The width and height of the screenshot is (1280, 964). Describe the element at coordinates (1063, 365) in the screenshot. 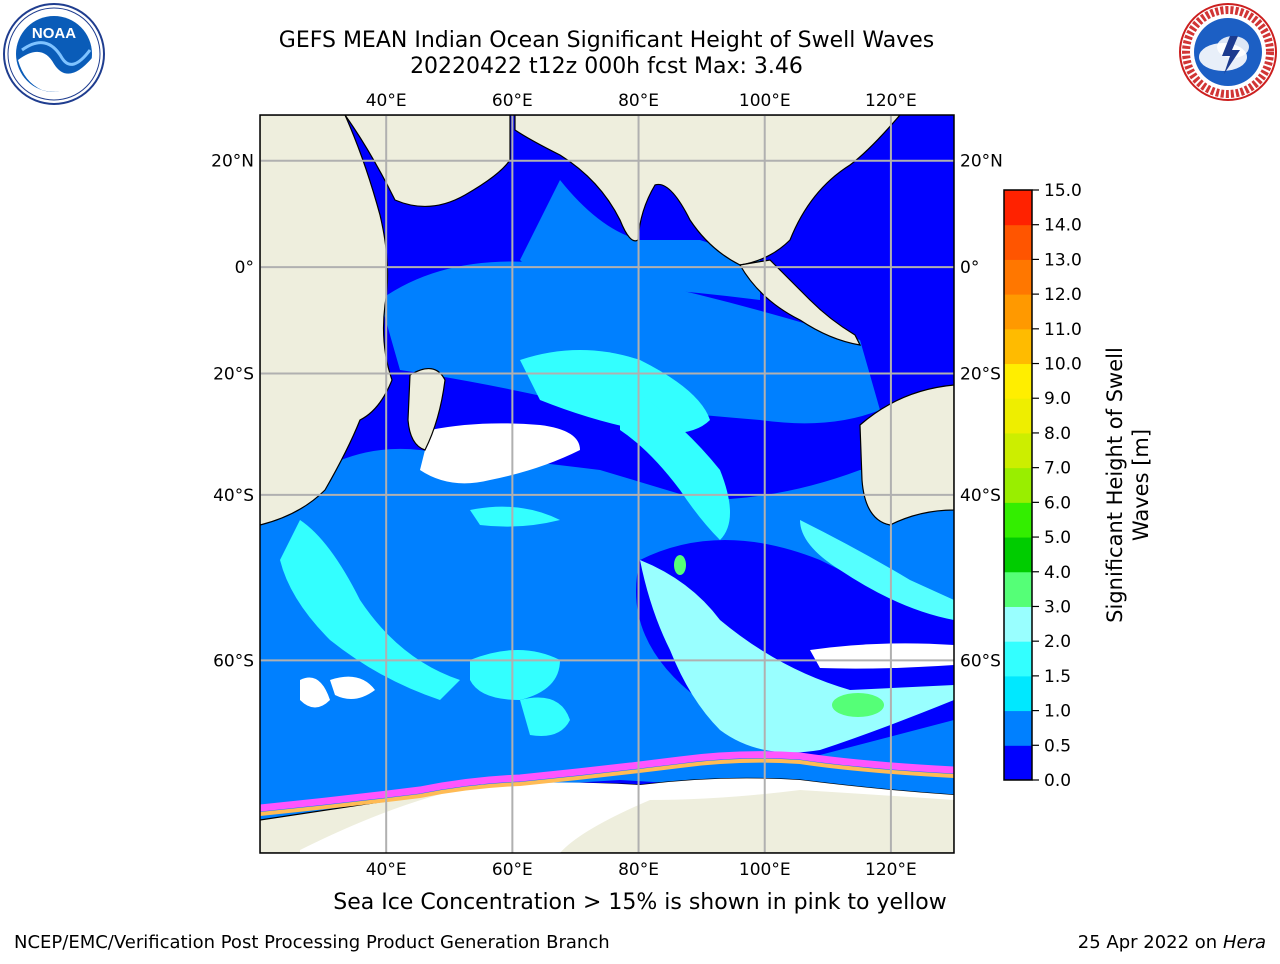

I see `colorbar-tick-label: 10.0` at that location.